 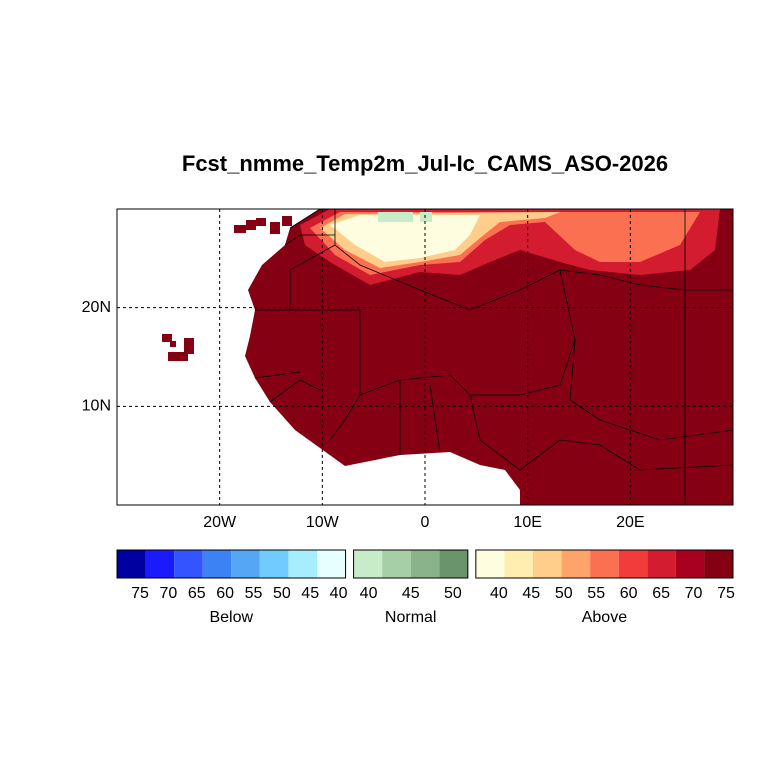 What do you see at coordinates (220, 522) in the screenshot?
I see `x-tick-label: 20W` at bounding box center [220, 522].